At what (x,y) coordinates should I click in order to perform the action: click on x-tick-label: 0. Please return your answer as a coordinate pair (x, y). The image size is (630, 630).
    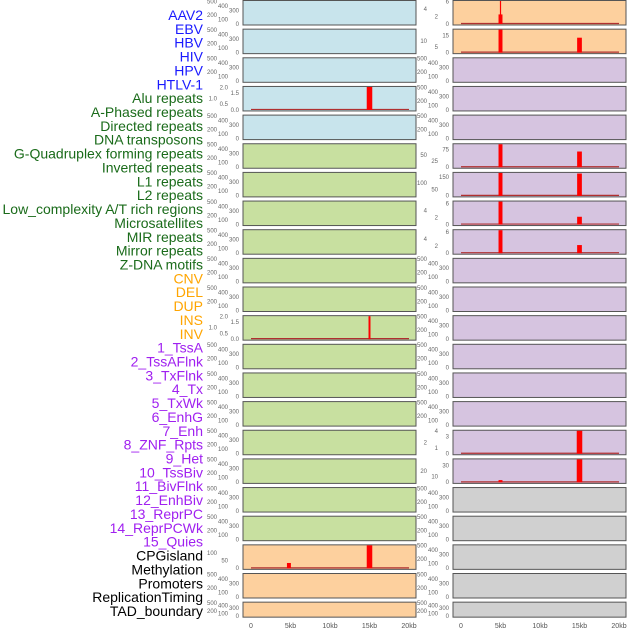
    Looking at the image, I should click on (461, 626).